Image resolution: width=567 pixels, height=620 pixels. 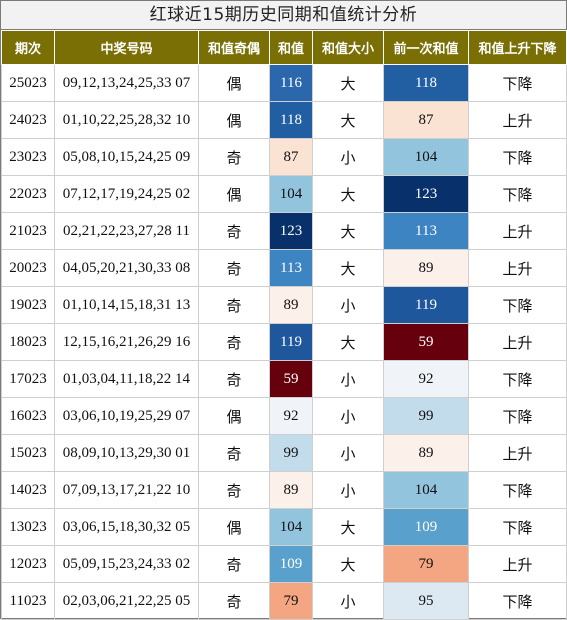 I want to click on numbers-cell: 07,09,13,17,21,22 10, so click(x=126, y=490).